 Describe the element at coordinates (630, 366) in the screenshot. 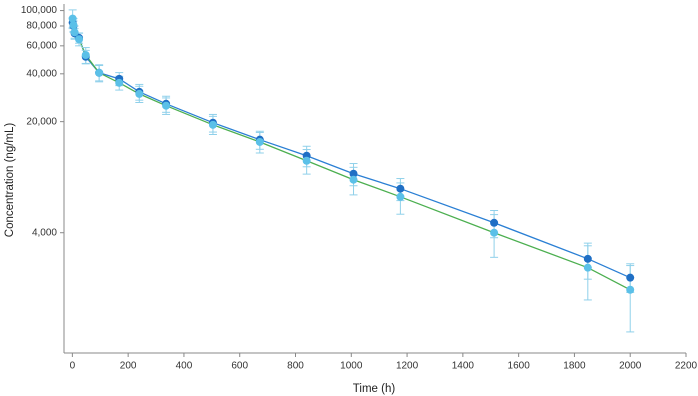

I see `x-tick-label: 2000` at that location.